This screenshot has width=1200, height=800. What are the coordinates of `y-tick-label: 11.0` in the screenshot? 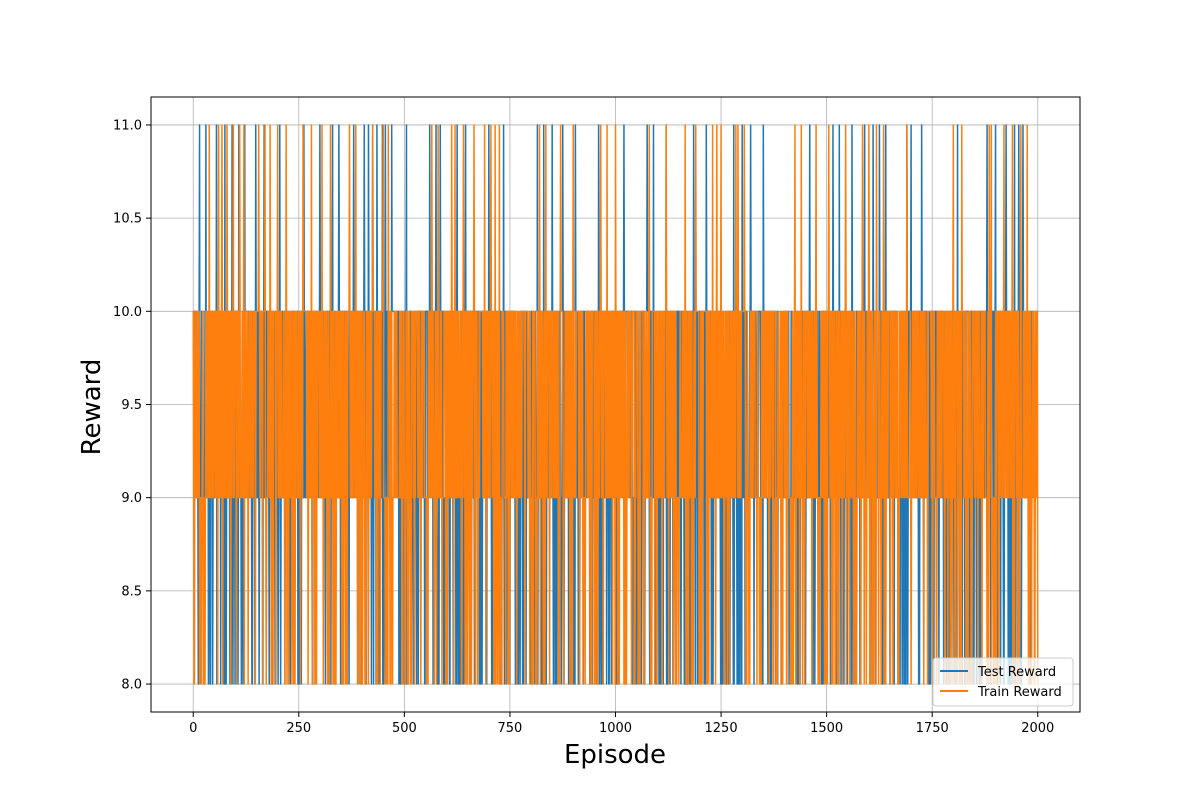 It's located at (127, 125).